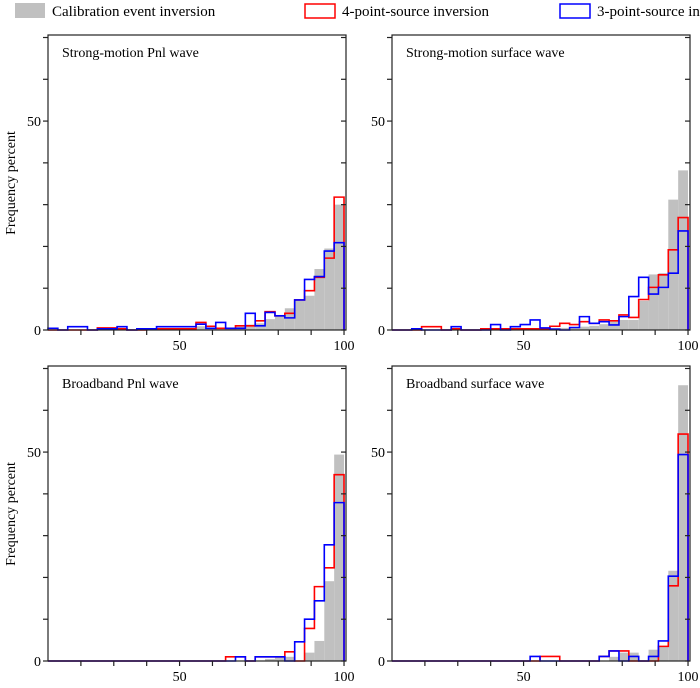 The image size is (700, 688). I want to click on panel-title: Broadband surface wave, so click(475, 384).